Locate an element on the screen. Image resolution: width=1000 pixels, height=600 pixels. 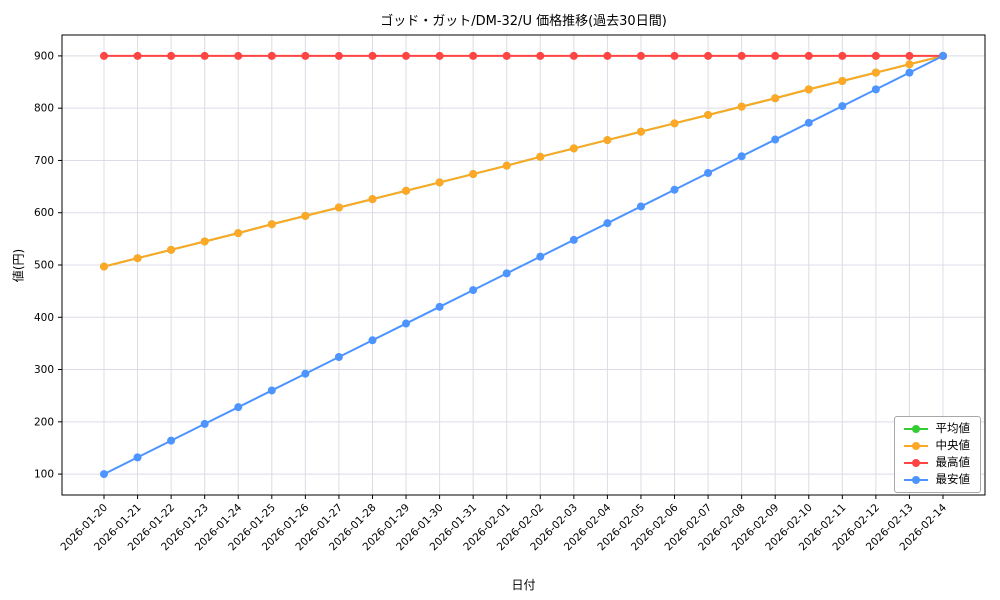
x-axis-label: 日付 is located at coordinates (523, 585).